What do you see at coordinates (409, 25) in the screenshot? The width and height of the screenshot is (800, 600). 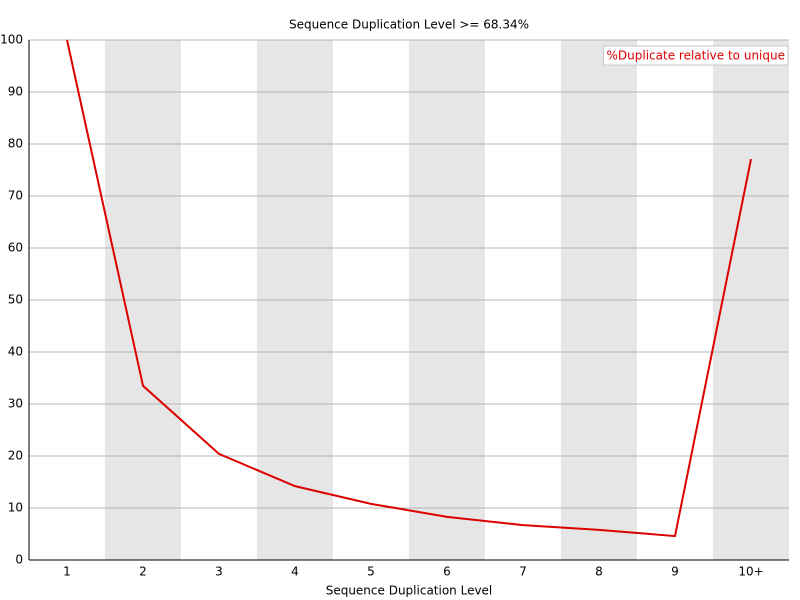 I see `chart-title: Sequence Duplication Level >= 68.34%` at bounding box center [409, 25].